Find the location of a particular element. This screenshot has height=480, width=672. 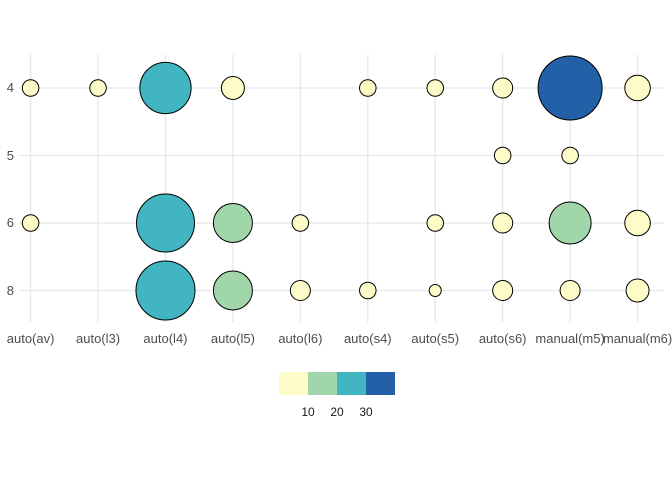

bubble-auto-s4-cyl4 is located at coordinates (368, 88).